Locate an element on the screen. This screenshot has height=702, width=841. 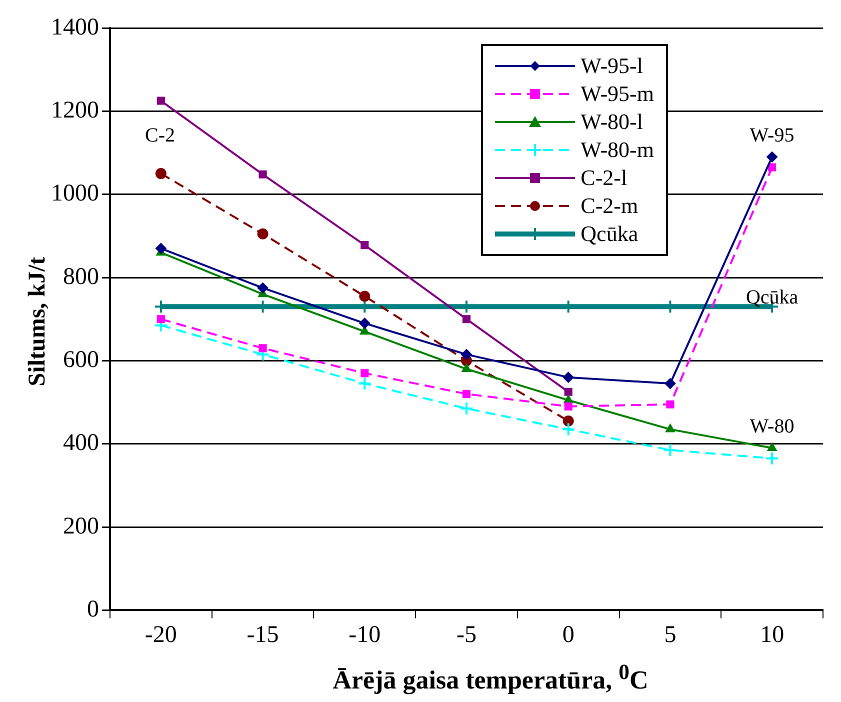
y-tick-label: 1200 is located at coordinates (75, 110).